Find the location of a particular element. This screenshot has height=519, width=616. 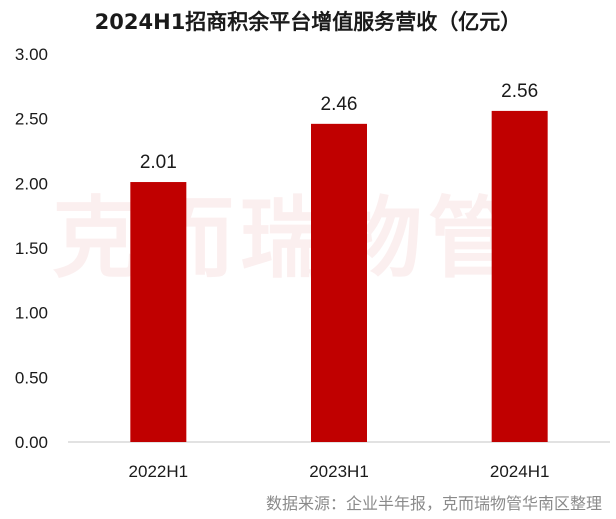

data-labels: 2.01 2.46 2.56 is located at coordinates (339, 127).